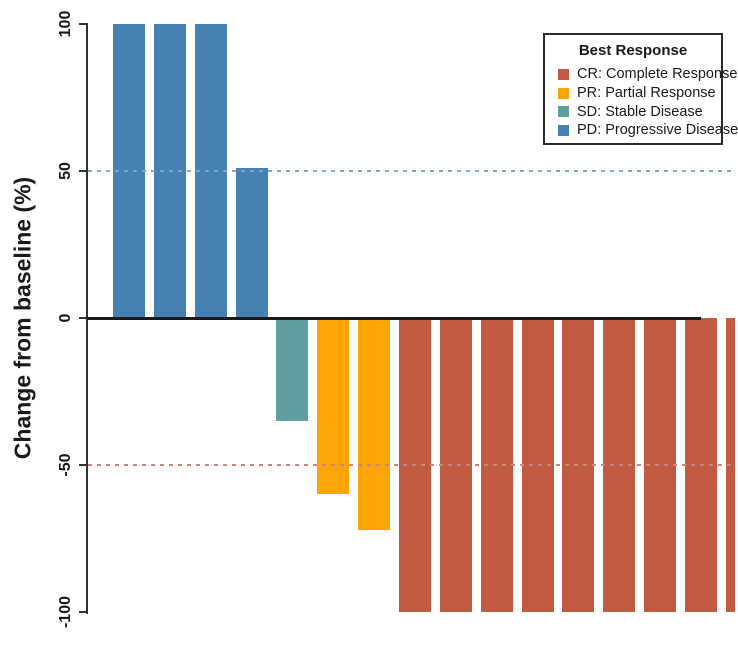 Image resolution: width=738 pixels, height=647 pixels. Describe the element at coordinates (22, 318) in the screenshot. I see `y-axis-title: Change from baseline (%)` at that location.